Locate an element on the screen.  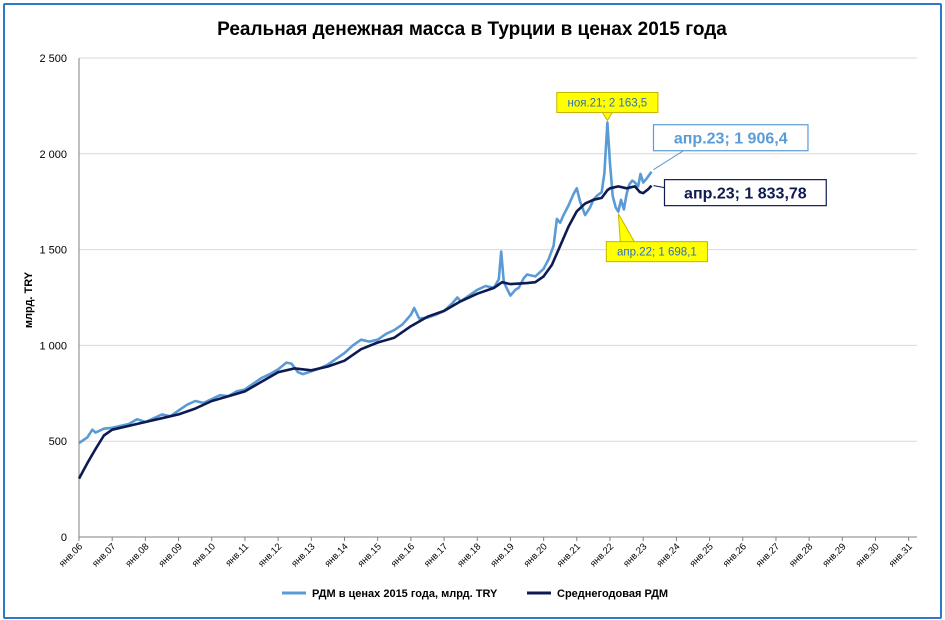
y-tick-label: 500 is located at coordinates (58, 442).